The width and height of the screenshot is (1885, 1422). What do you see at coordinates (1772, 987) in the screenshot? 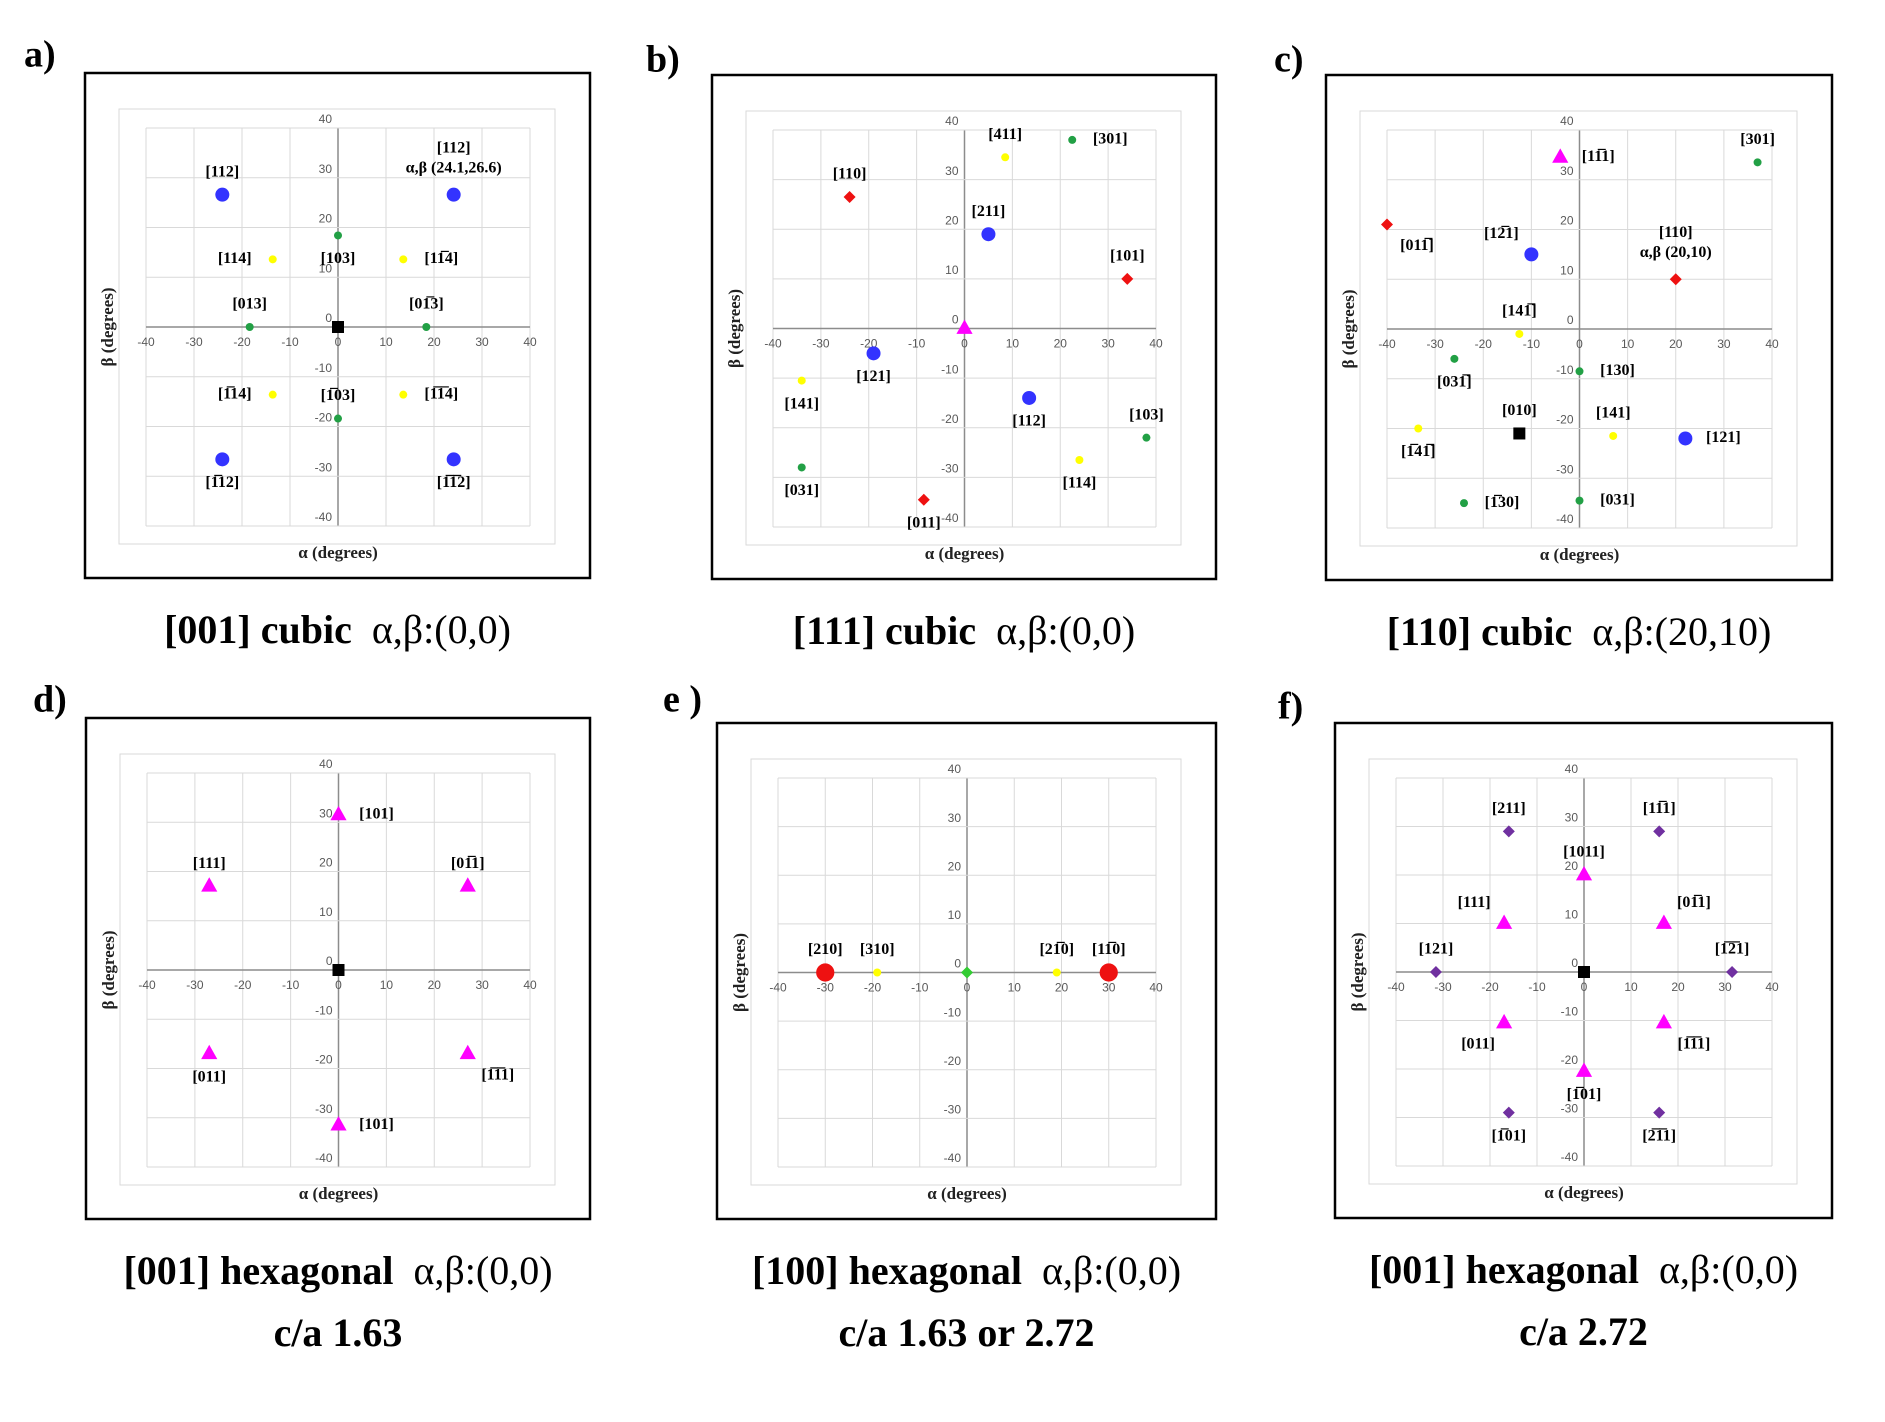
I see `x-tick-label: 40` at bounding box center [1772, 987].